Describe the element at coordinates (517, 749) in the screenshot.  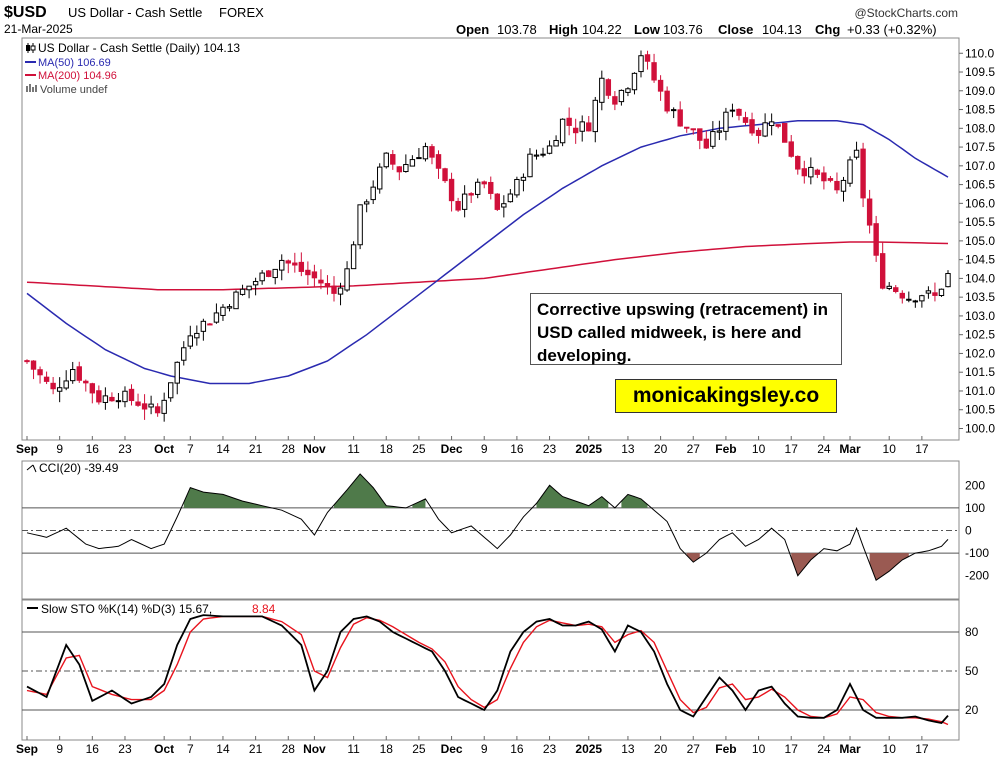
I see `sto-x-tick-label: 16` at that location.